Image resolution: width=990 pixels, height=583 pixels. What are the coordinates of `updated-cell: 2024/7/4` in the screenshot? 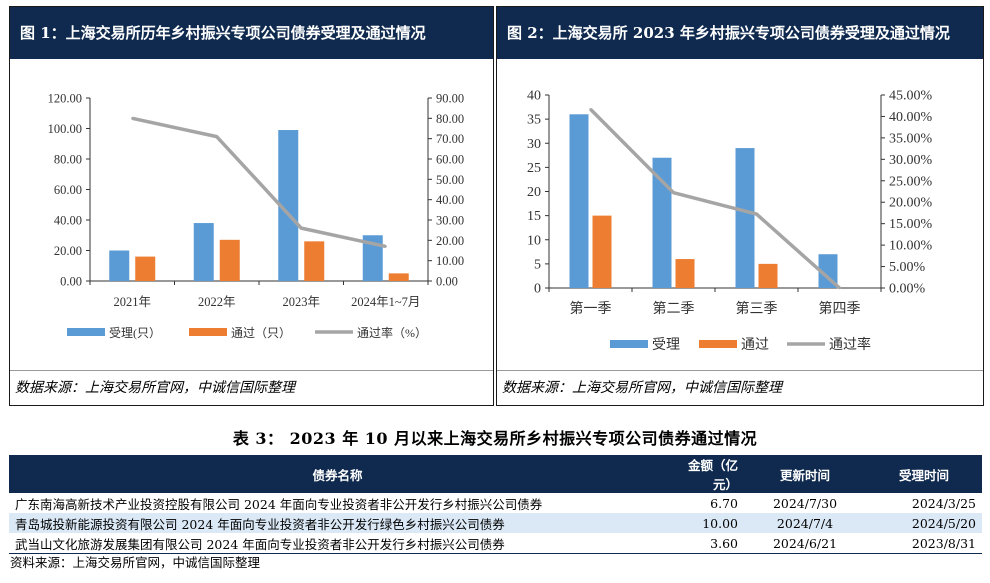 It's located at (805, 523).